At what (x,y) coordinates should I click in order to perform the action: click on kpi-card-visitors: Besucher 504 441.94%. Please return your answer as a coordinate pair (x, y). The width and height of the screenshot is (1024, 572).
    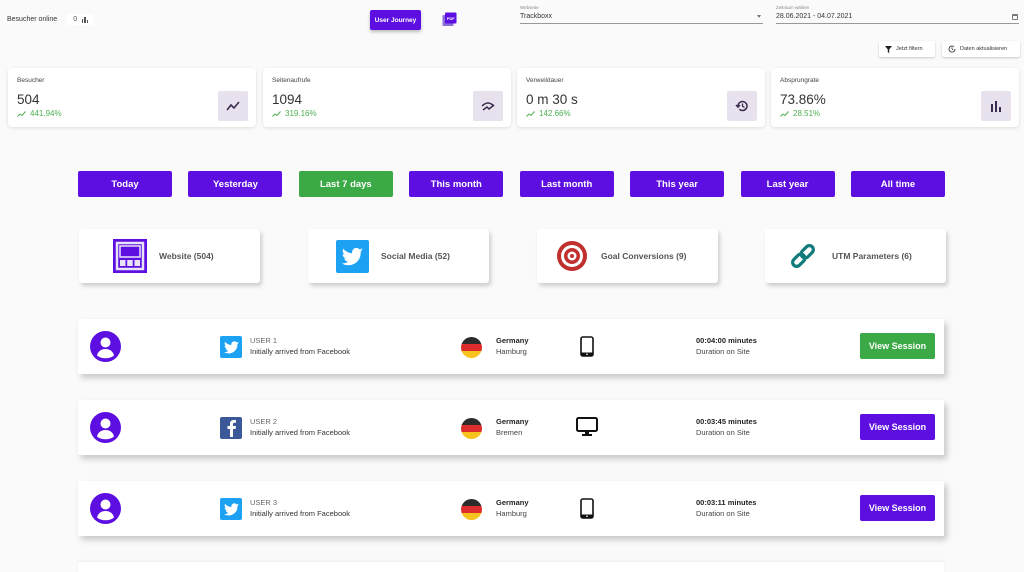
    Looking at the image, I should click on (132, 97).